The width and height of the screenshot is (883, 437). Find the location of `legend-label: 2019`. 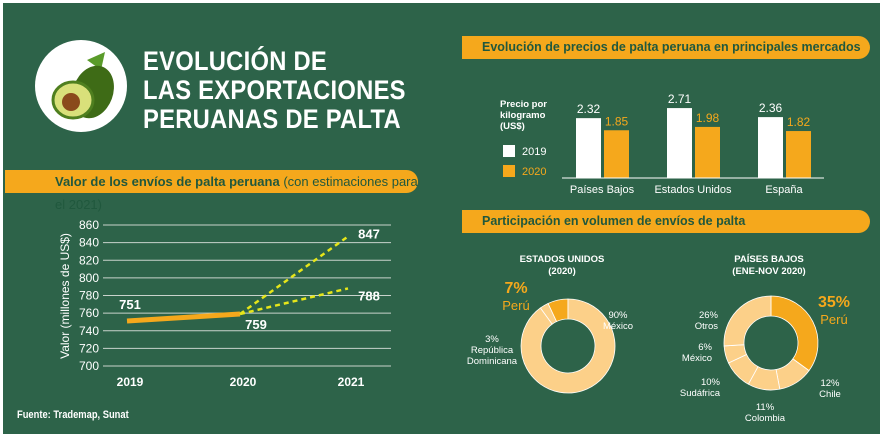

legend-label: 2019 is located at coordinates (534, 152).